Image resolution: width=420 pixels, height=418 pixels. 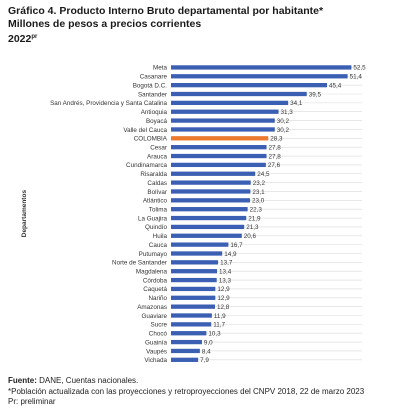 I want to click on category-label: Antioquia, so click(x=154, y=112).